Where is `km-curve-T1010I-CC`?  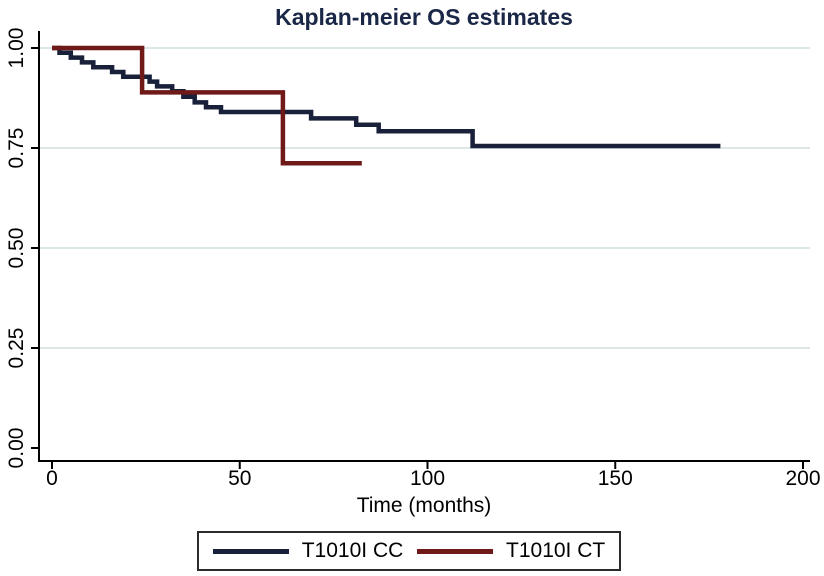
km-curve-T1010I-CC is located at coordinates (386, 97).